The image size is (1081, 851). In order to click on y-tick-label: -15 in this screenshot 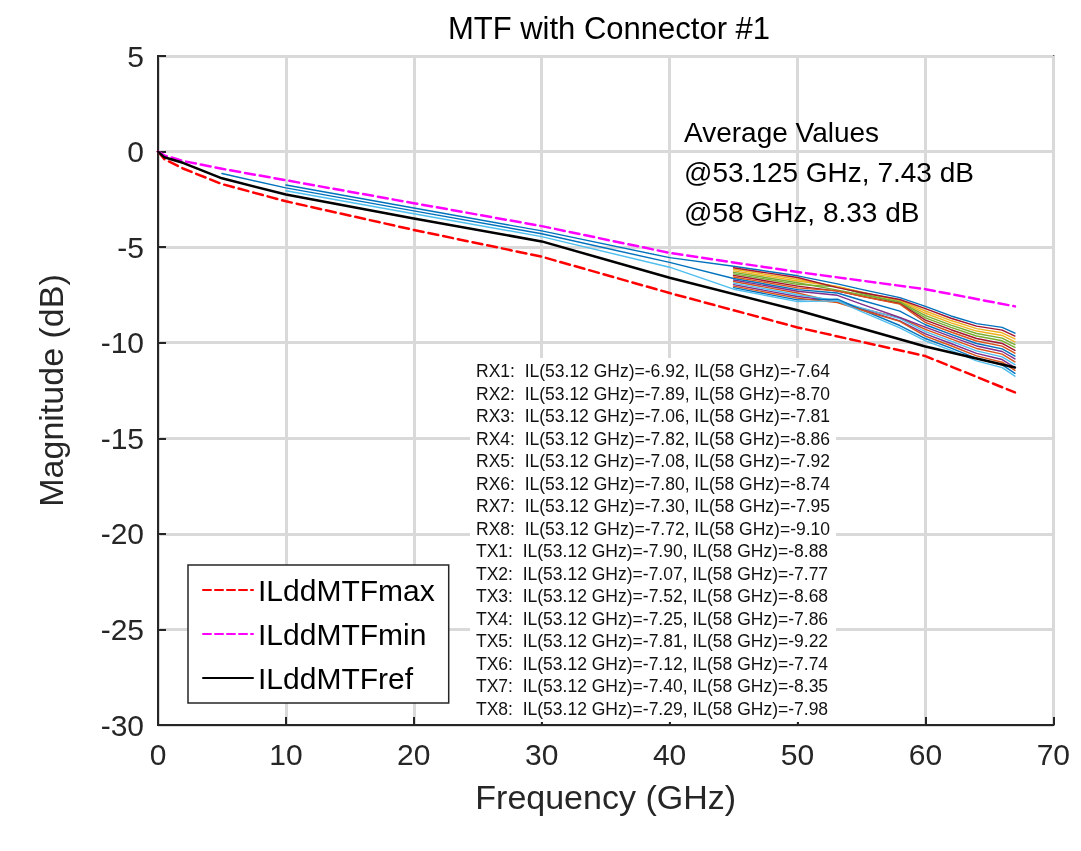, I will do `click(122, 438)`.